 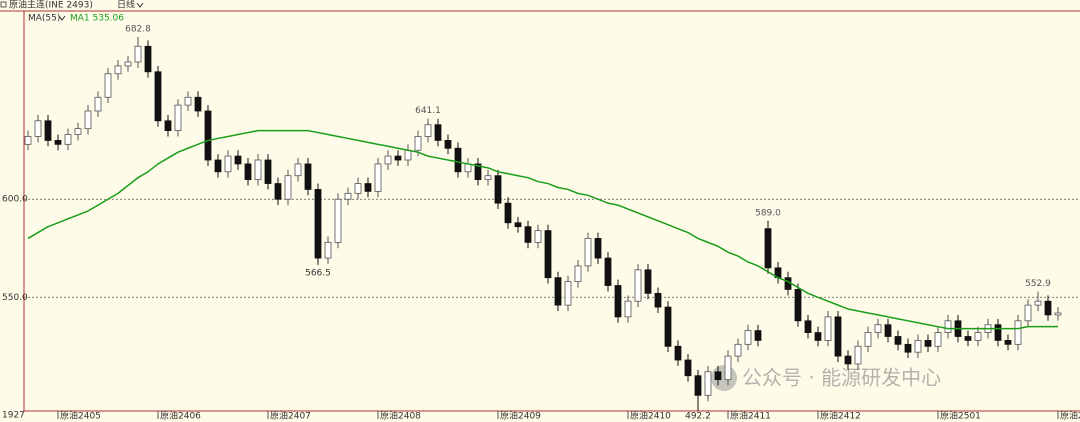 What do you see at coordinates (960, 416) in the screenshot?
I see `x-tick-label: 原油2501` at bounding box center [960, 416].